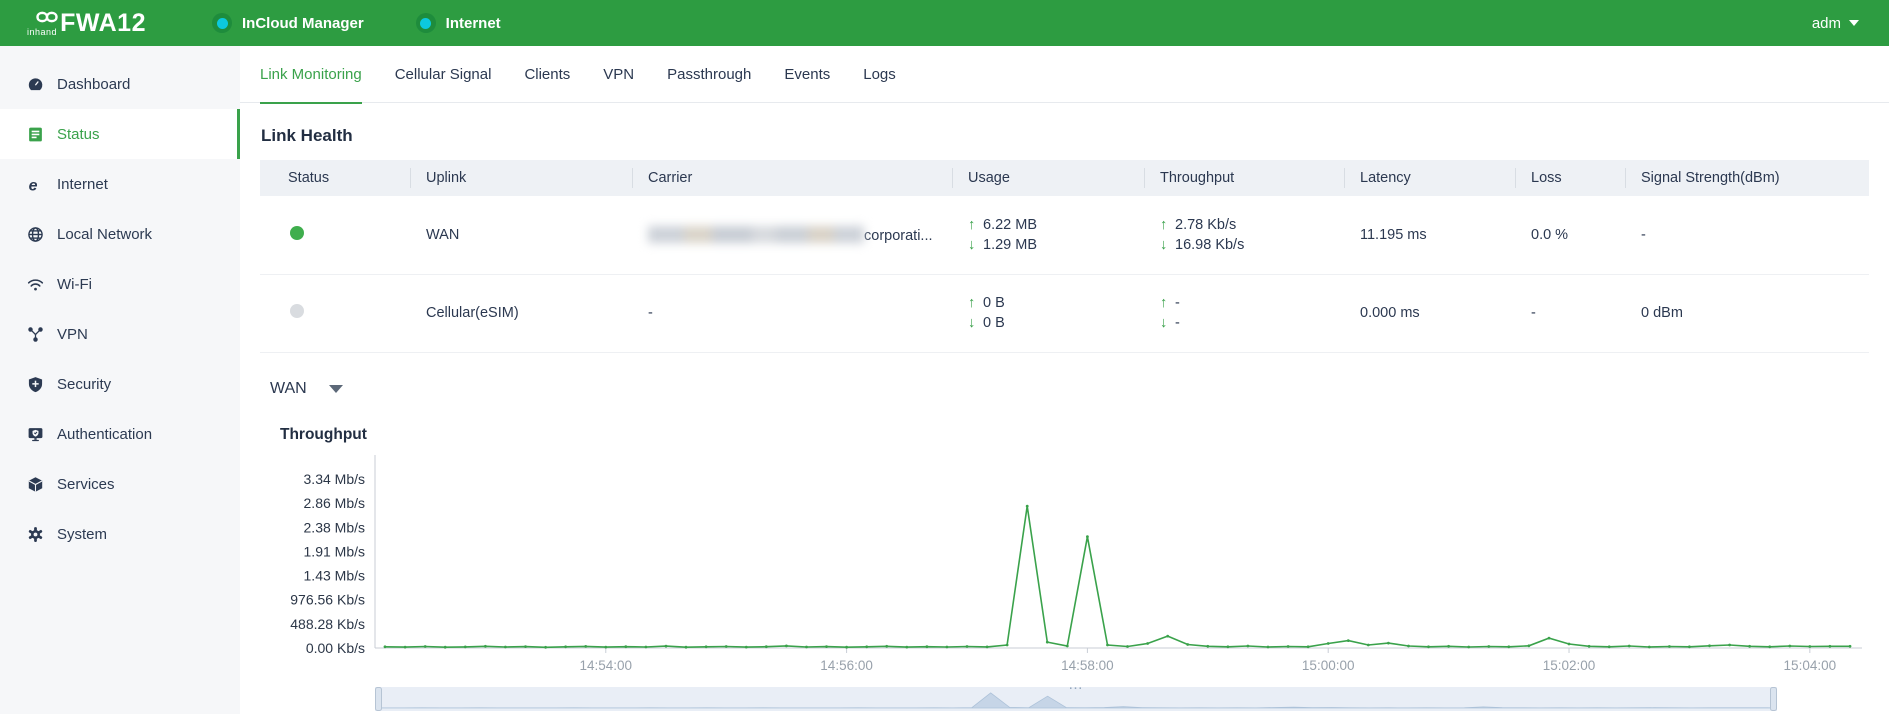 This screenshot has width=1889, height=716. I want to click on status-down-dot-icon, so click(297, 311).